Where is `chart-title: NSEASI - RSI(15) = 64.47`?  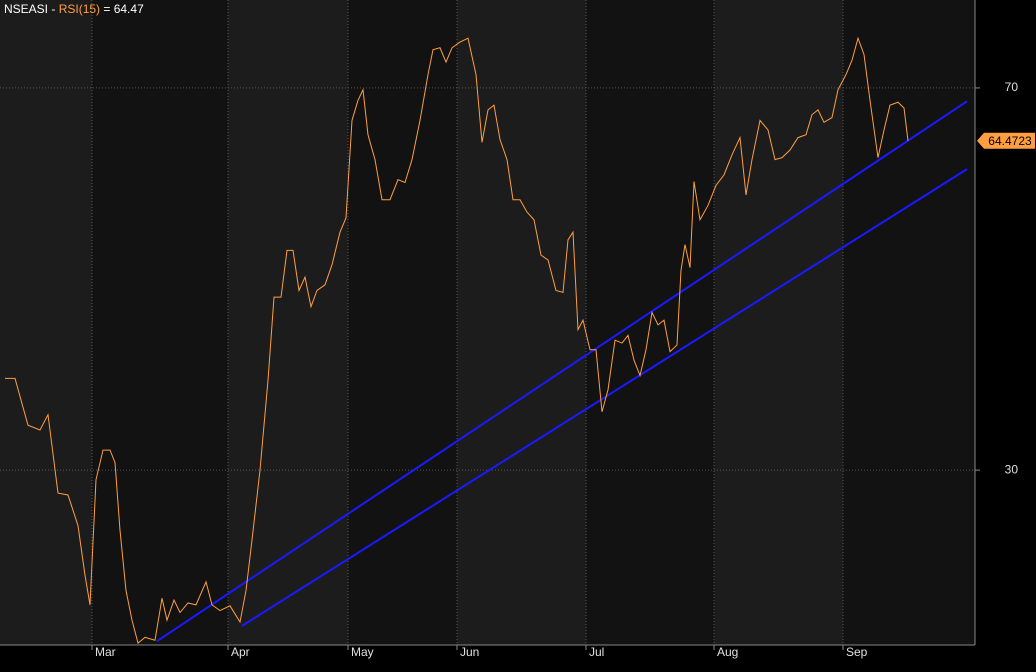 chart-title: NSEASI - RSI(15) = 64.47 is located at coordinates (74, 9).